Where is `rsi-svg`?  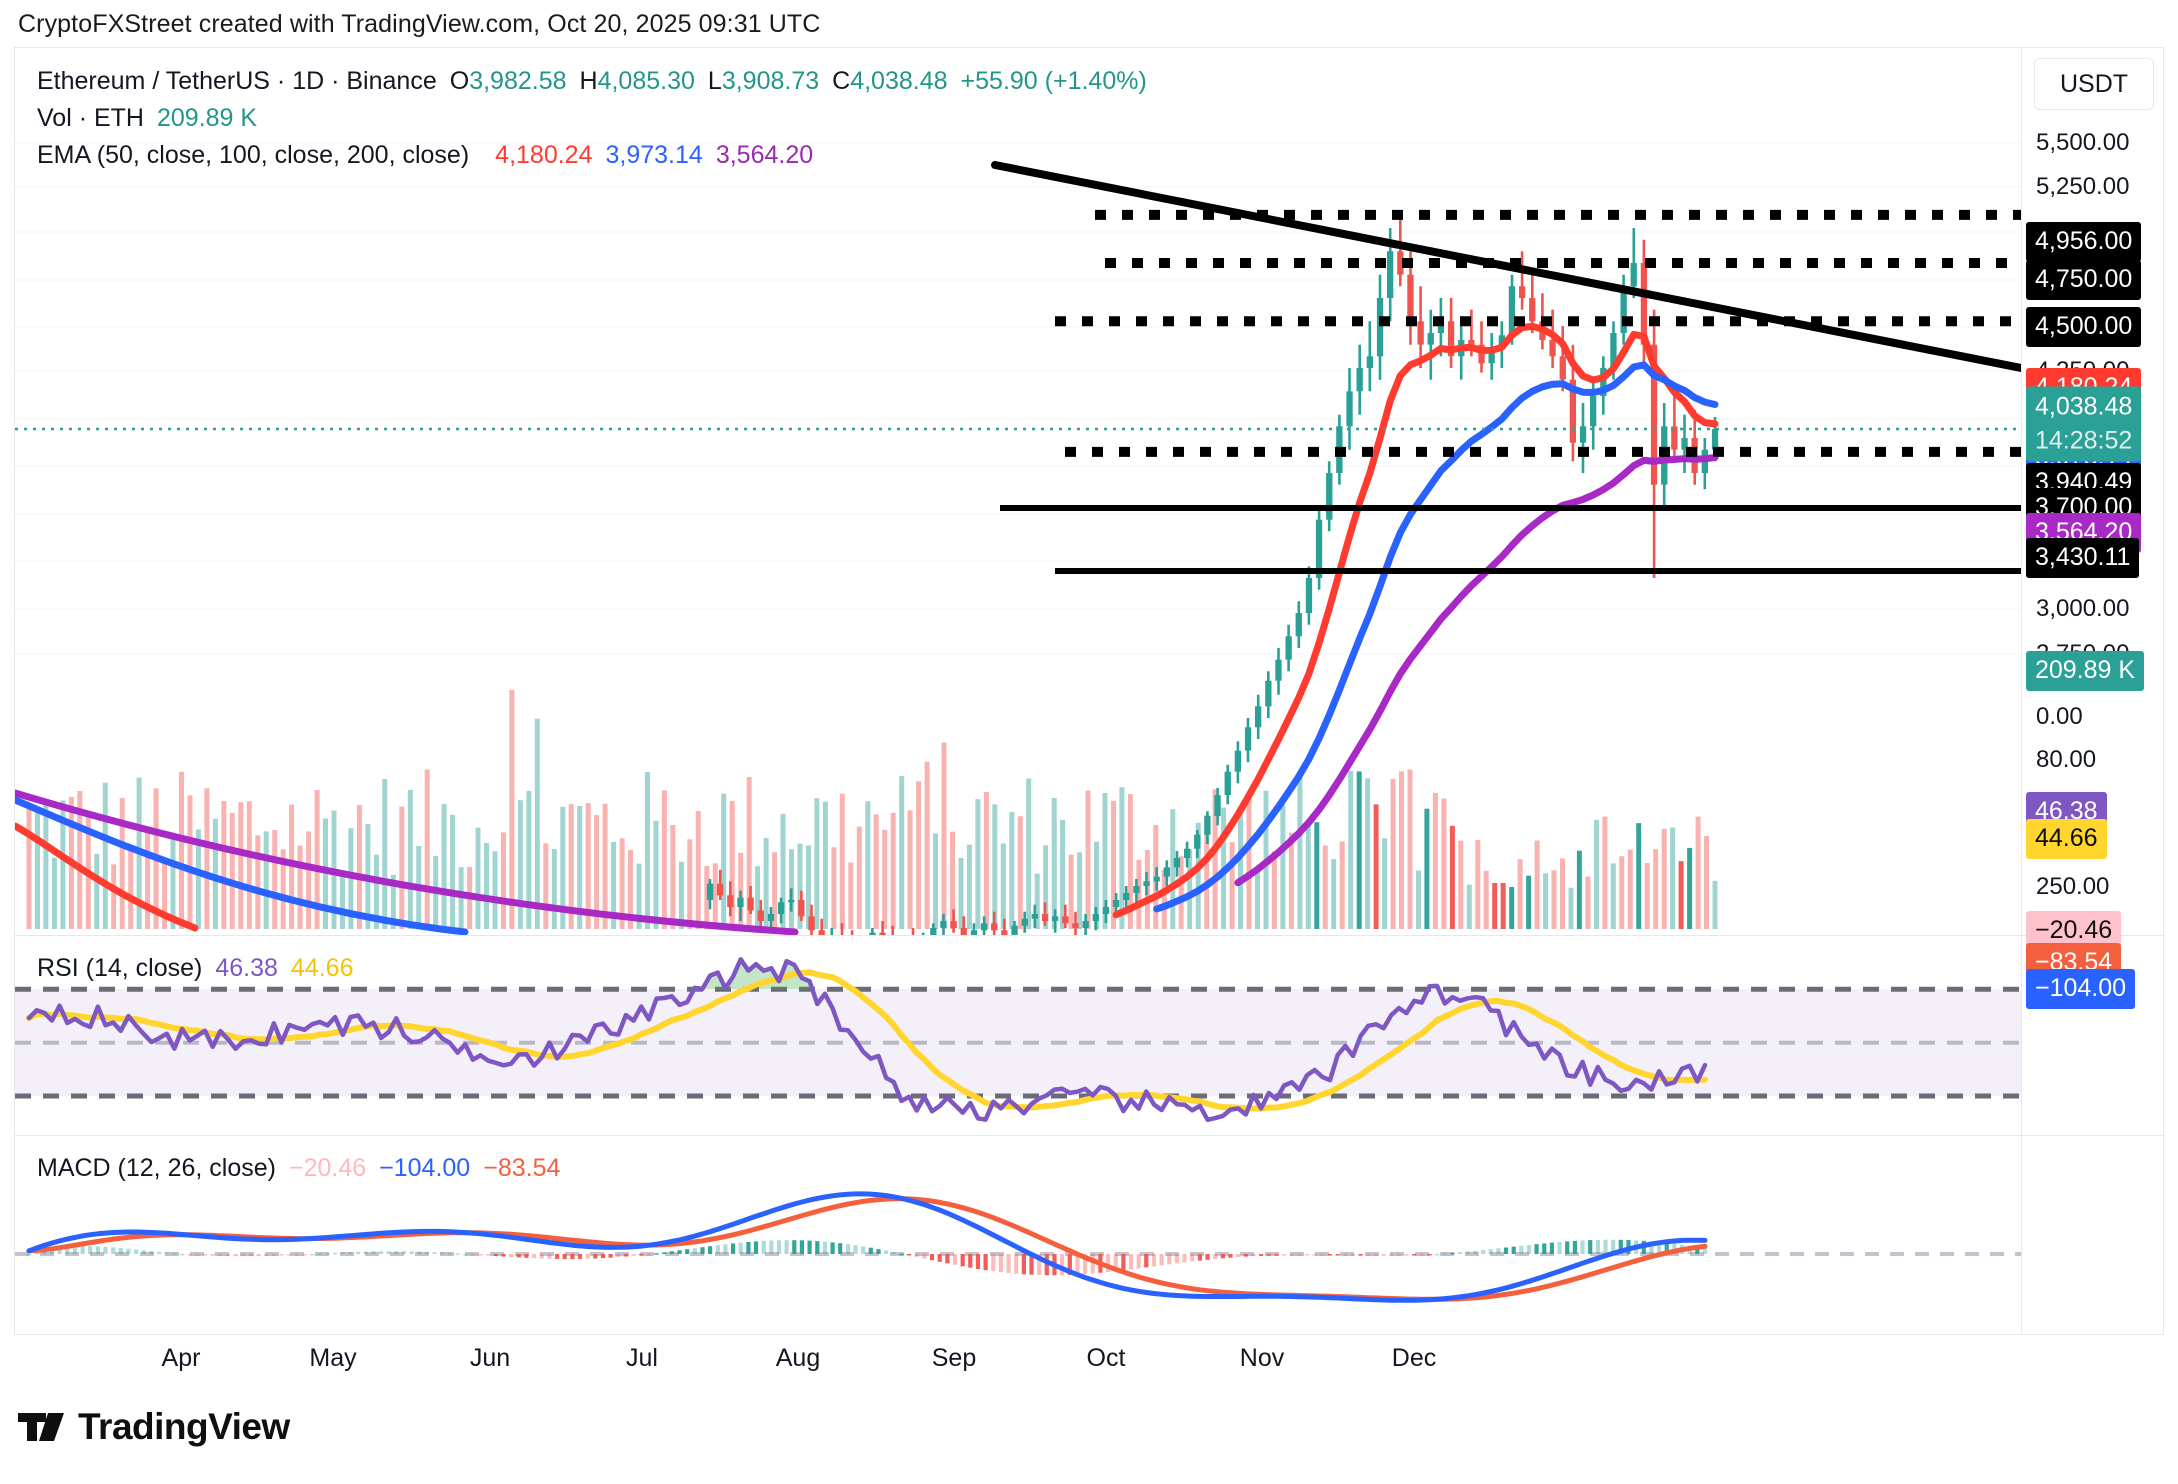
rsi-svg is located at coordinates (1018, 1040).